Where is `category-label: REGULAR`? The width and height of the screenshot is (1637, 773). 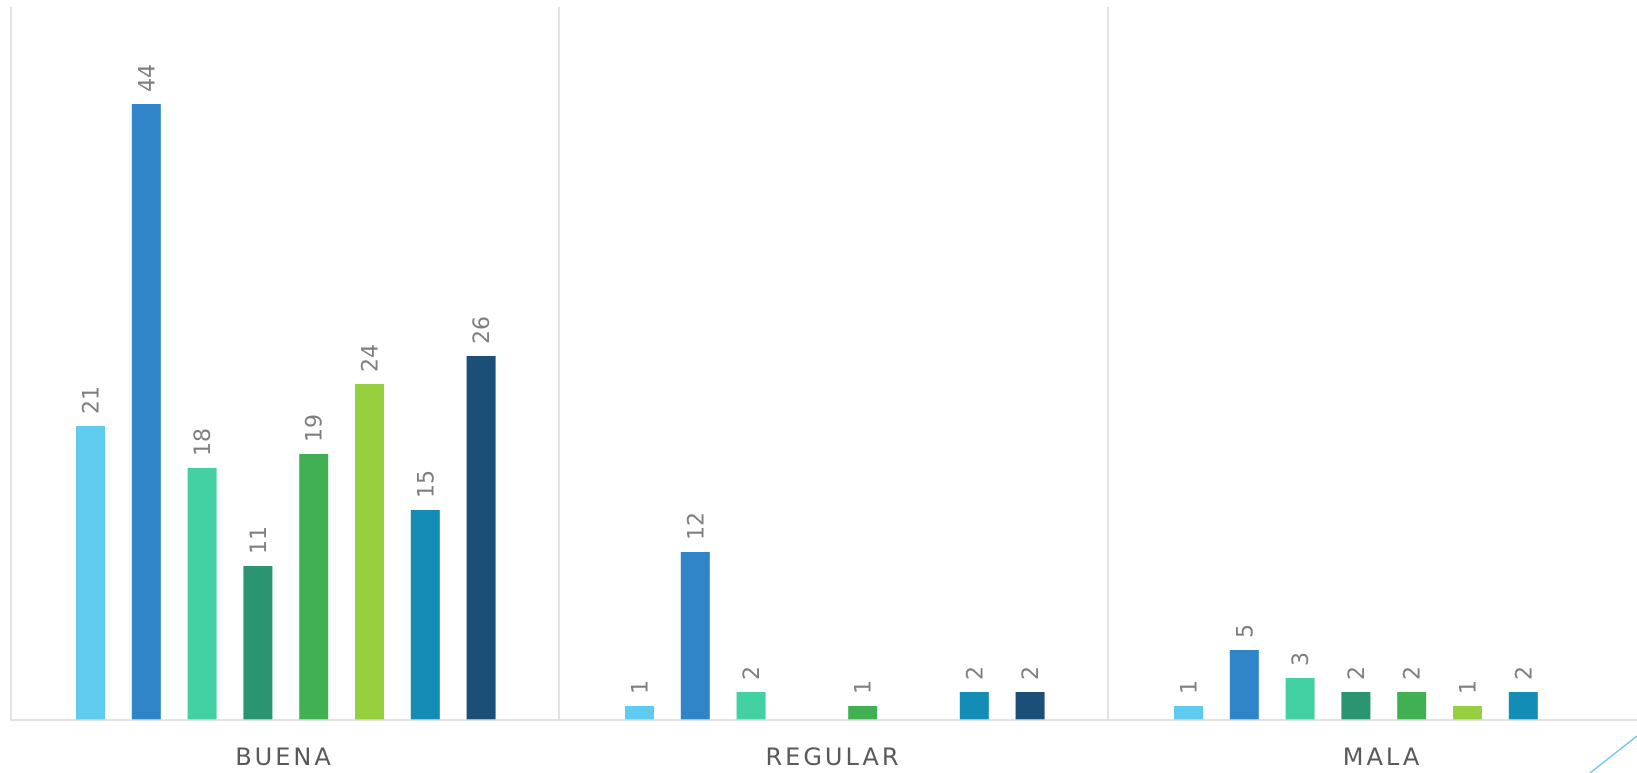
category-label: REGULAR is located at coordinates (833, 757).